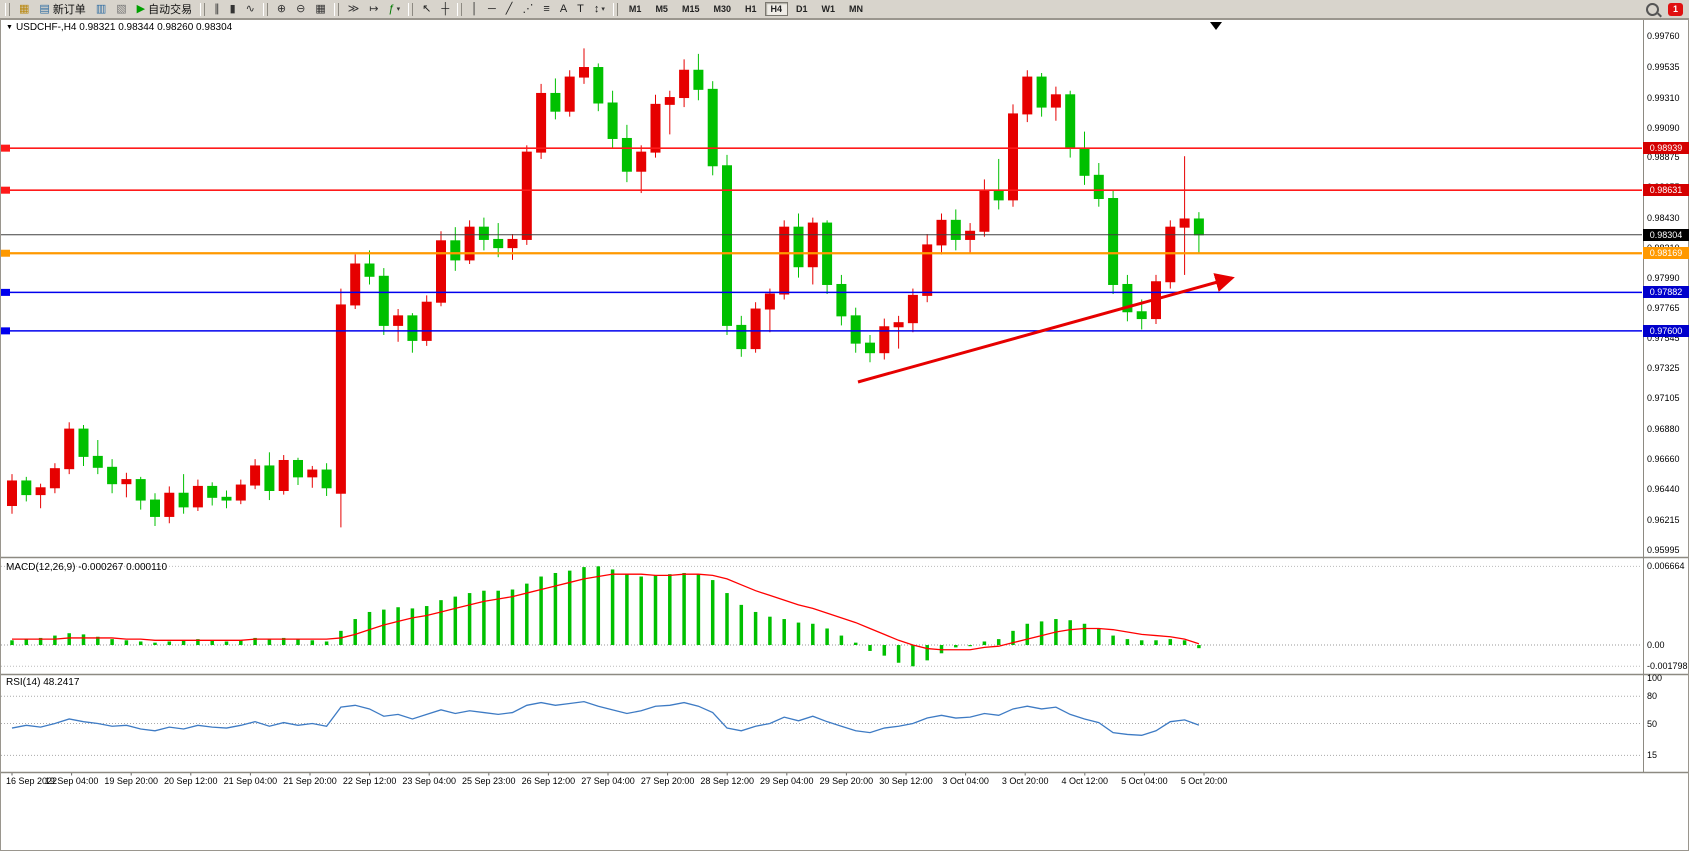 This screenshot has height=851, width=1689. Describe the element at coordinates (5, 148) in the screenshot. I see `price-level-left-tag` at that location.